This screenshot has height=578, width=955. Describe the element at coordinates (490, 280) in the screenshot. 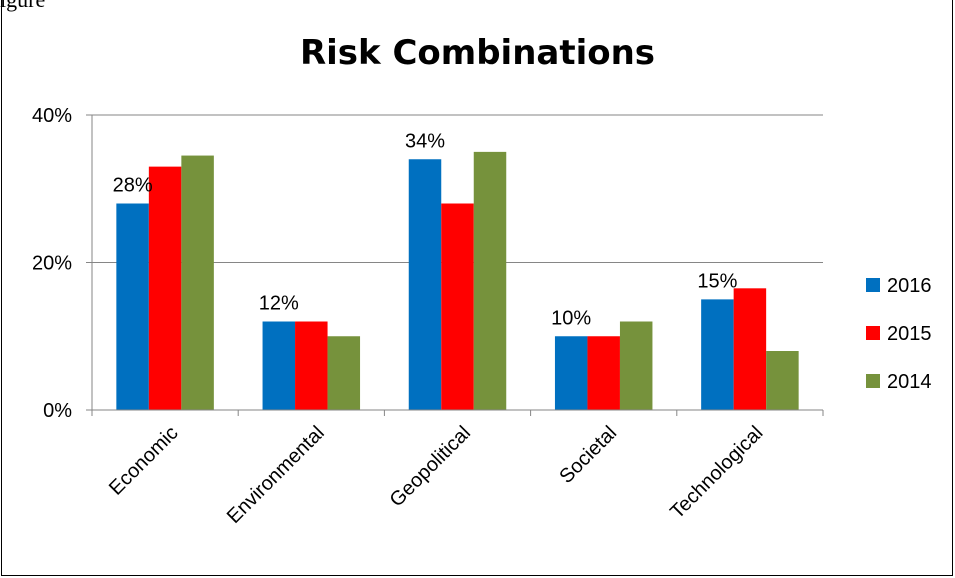

I see `bar-2014-geopolitical` at that location.